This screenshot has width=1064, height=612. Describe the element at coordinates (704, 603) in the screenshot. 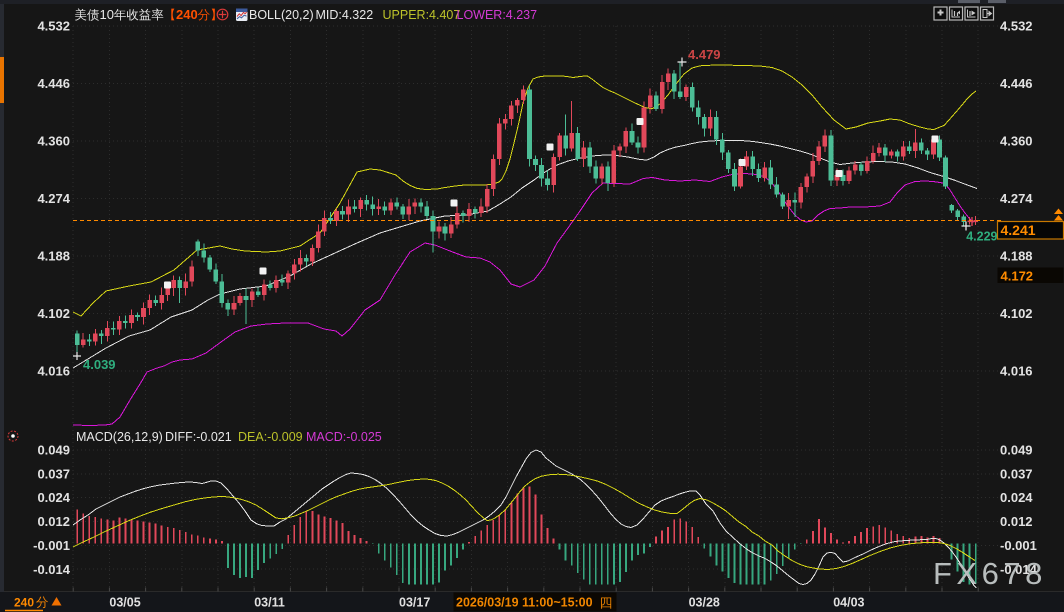

I see `svg-text: 03/28` at that location.